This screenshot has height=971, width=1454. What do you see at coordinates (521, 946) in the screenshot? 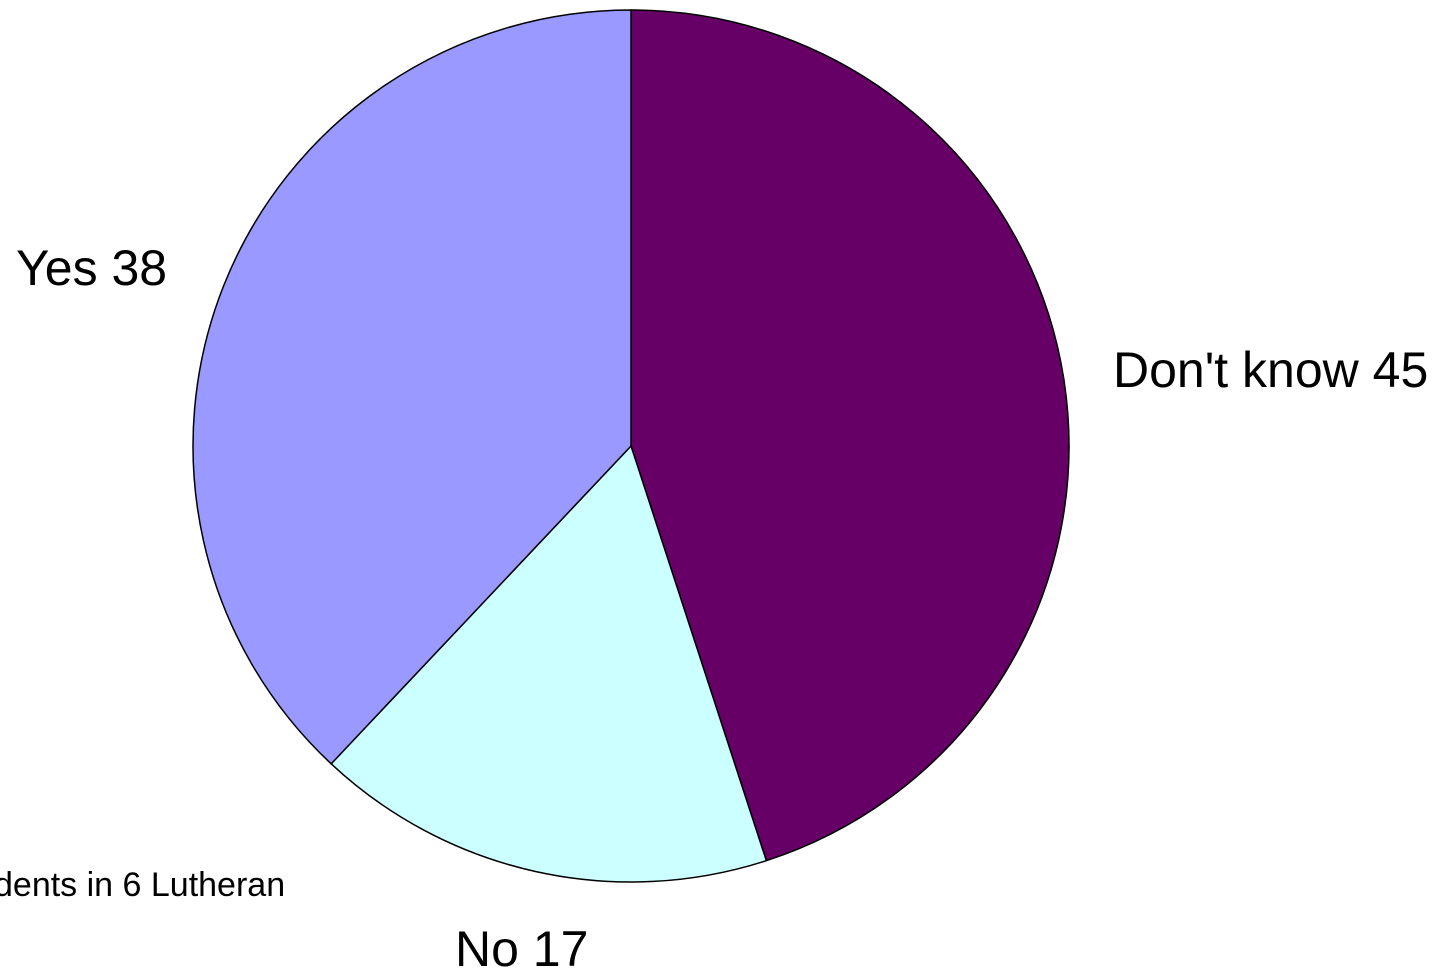
I see `slice-label-no: No 17` at bounding box center [521, 946].